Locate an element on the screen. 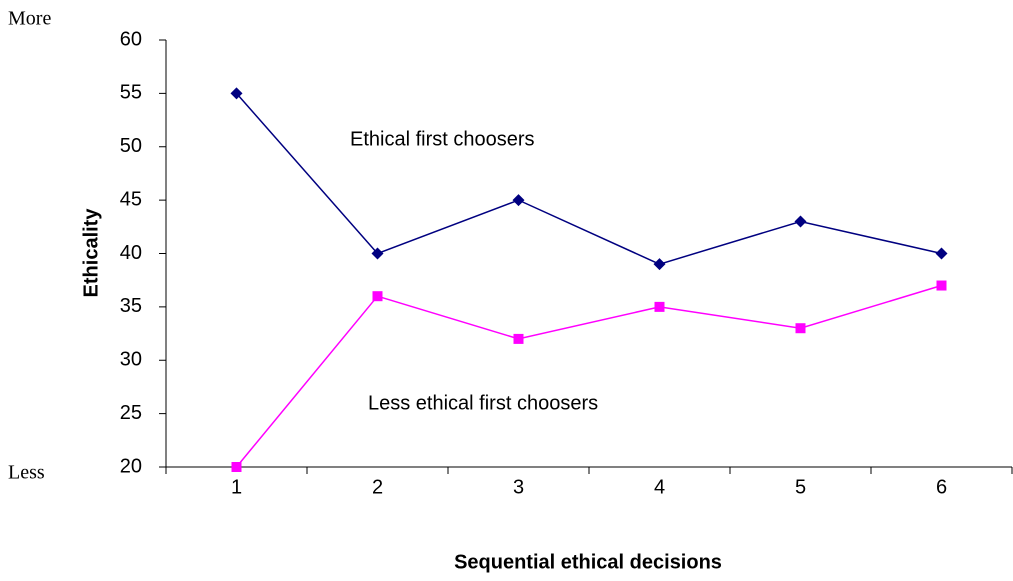  x-tick-label: 6 is located at coordinates (941, 487).